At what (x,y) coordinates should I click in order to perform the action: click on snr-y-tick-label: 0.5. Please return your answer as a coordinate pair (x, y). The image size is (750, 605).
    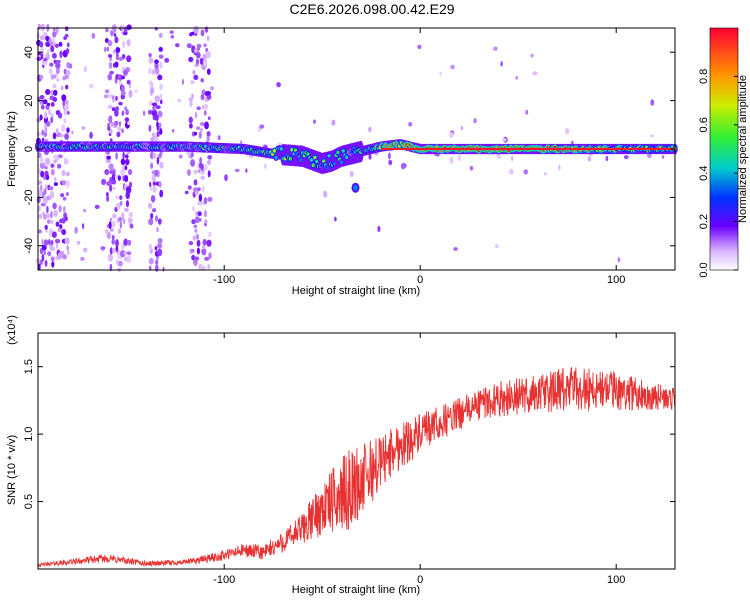
    Looking at the image, I should click on (29, 501).